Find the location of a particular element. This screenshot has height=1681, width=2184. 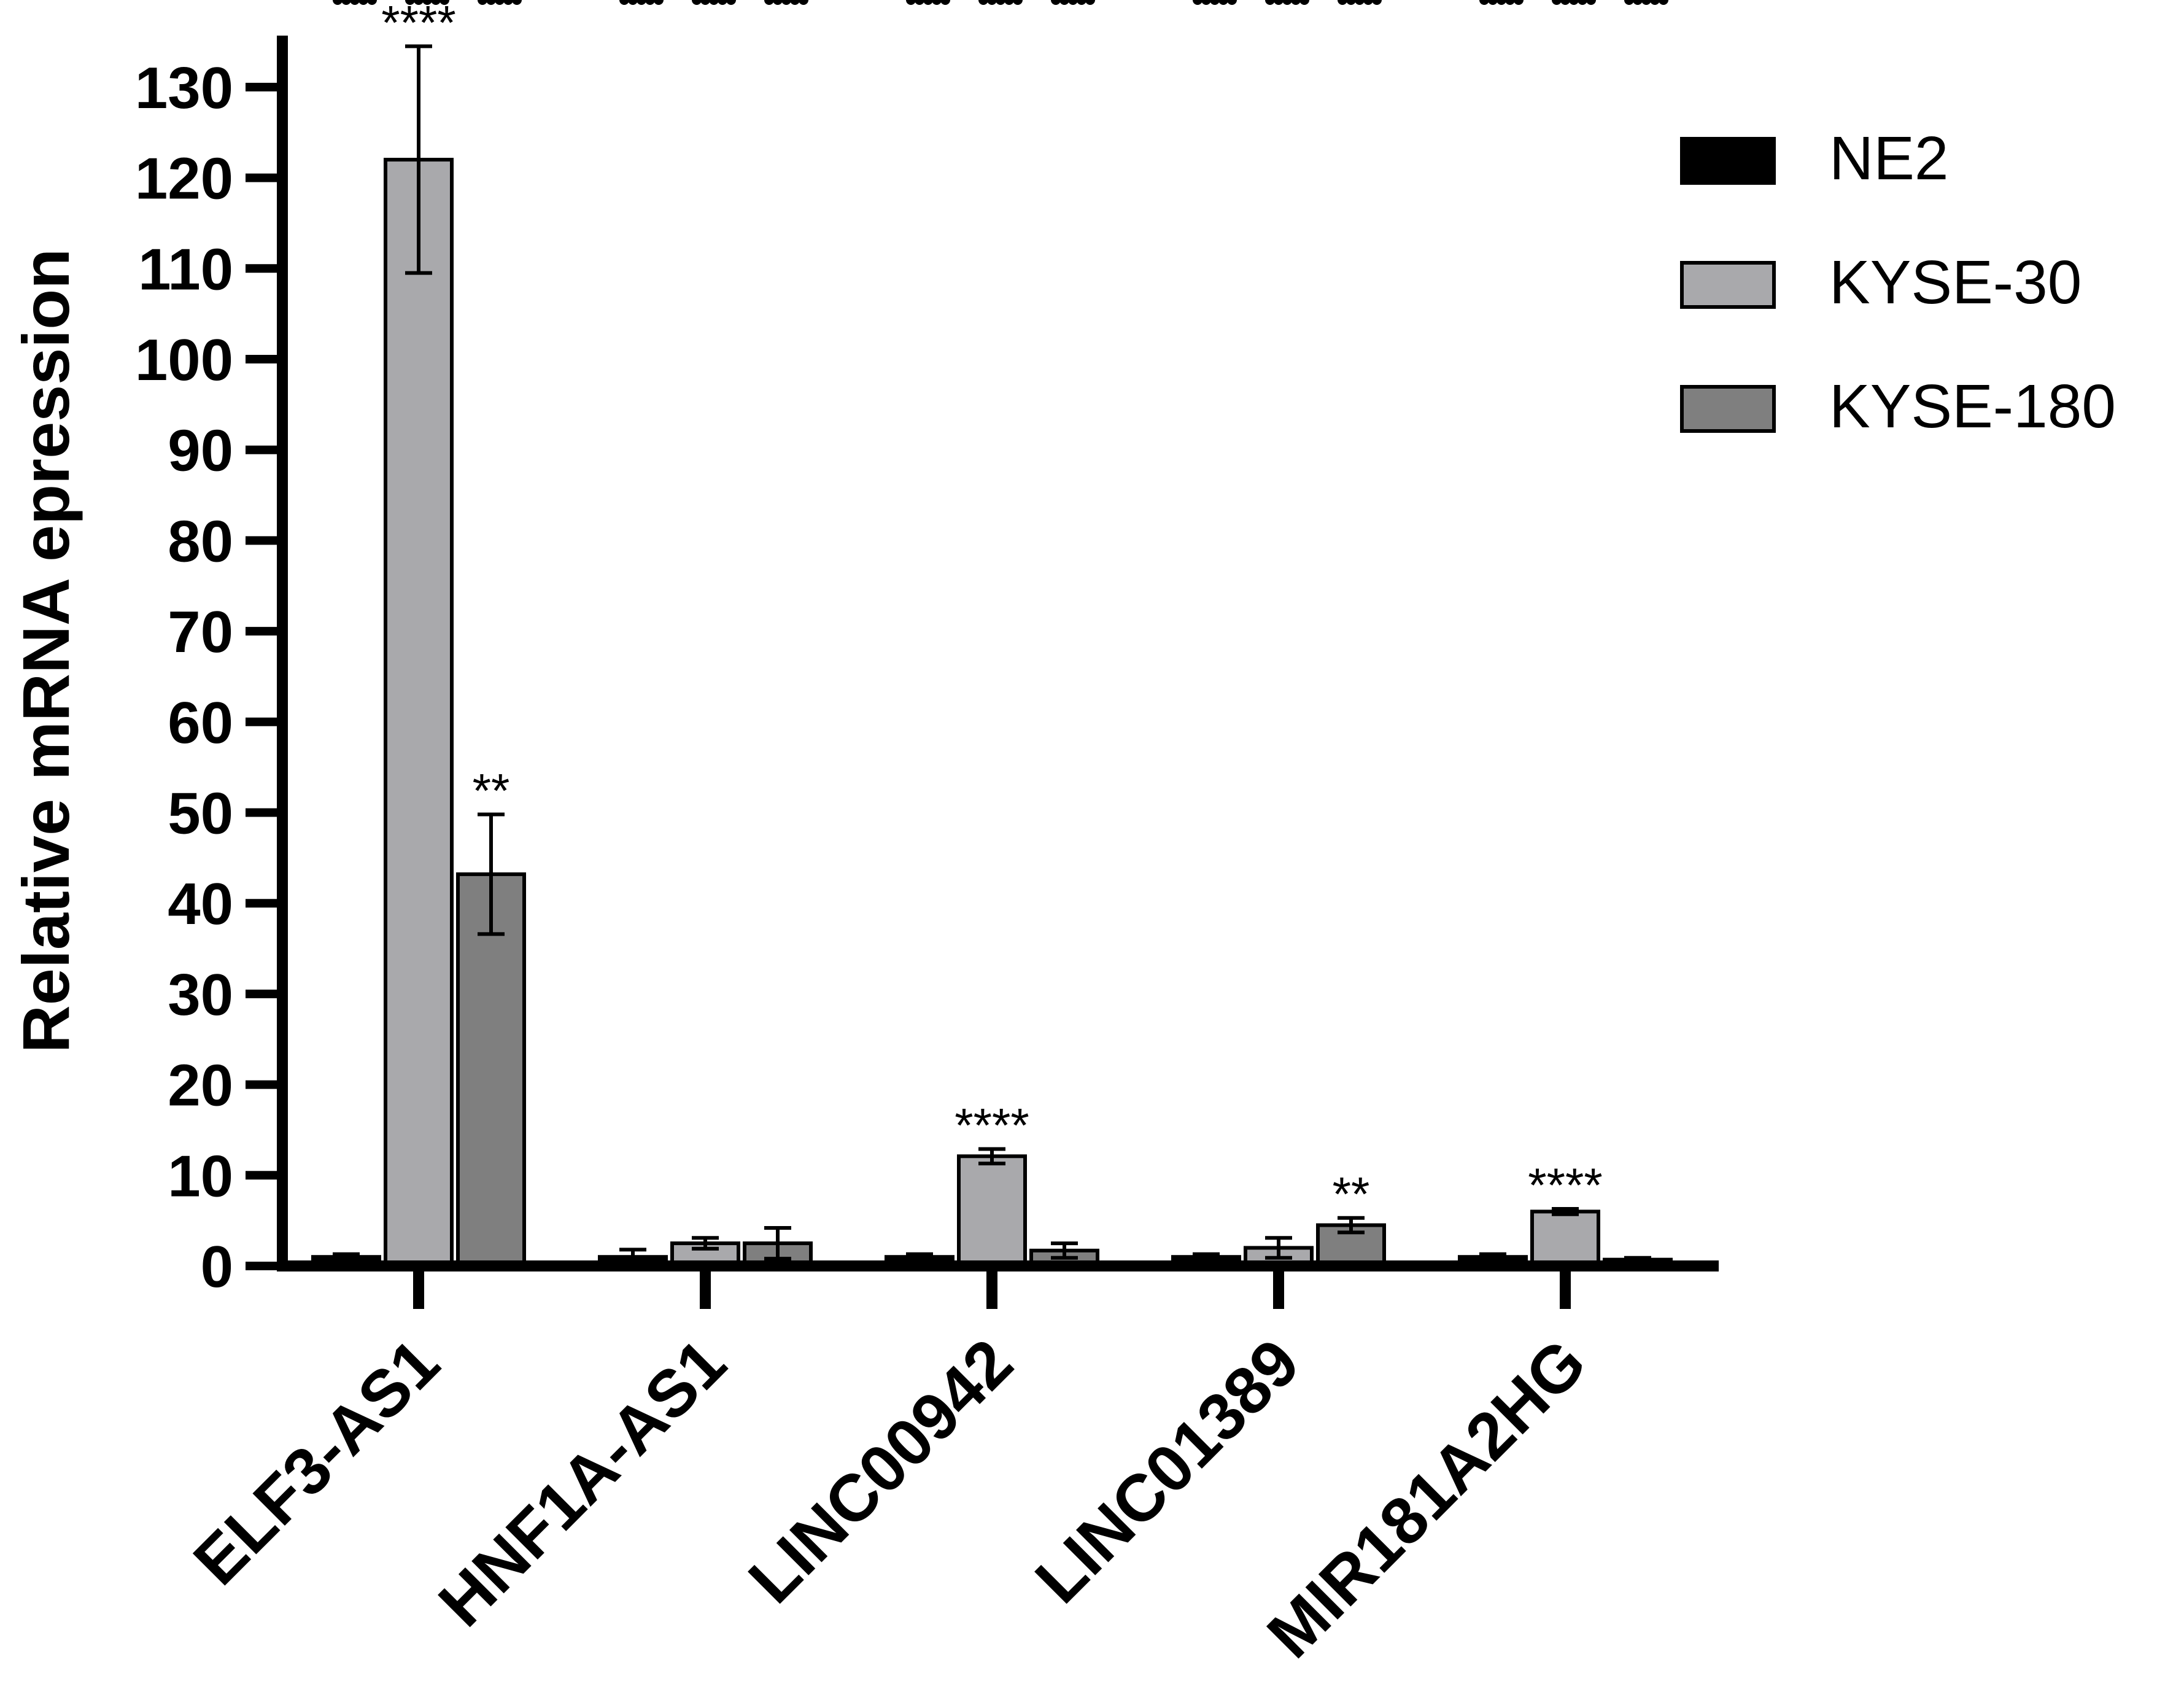

x-tick-label: LINC01389 is located at coordinates (1167, 1471).